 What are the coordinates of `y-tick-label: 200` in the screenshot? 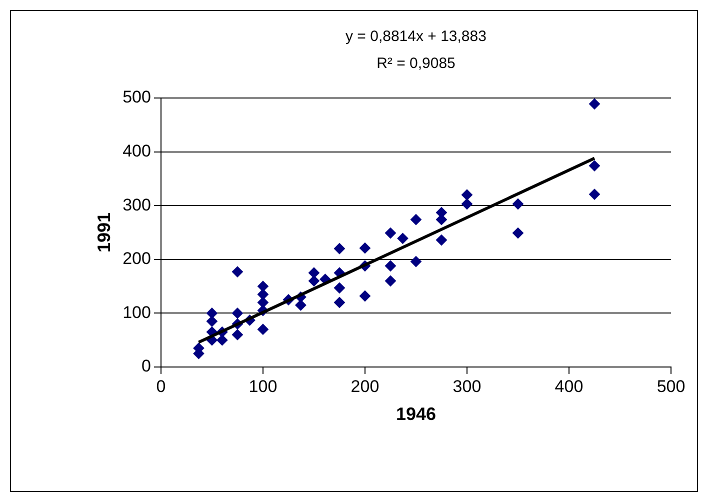 It's located at (136, 258).